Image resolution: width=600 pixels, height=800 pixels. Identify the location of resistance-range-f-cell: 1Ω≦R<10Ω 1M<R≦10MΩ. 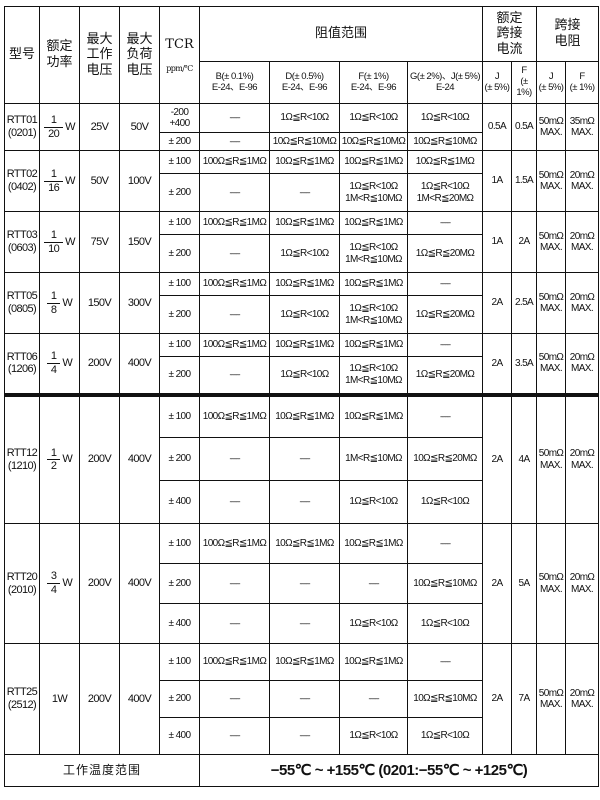
(373, 192).